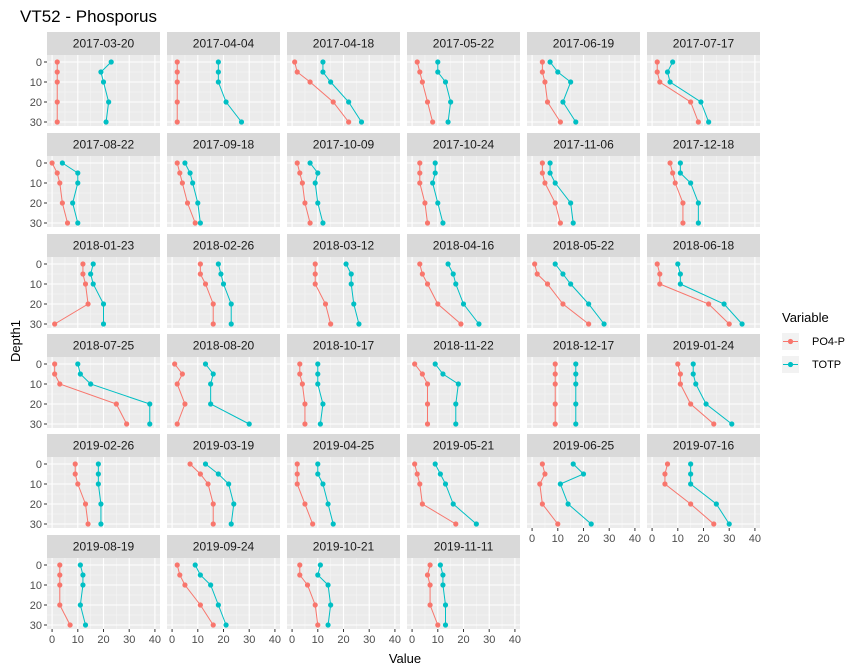  What do you see at coordinates (103, 640) in the screenshot?
I see `x-tick-label: 20` at bounding box center [103, 640].